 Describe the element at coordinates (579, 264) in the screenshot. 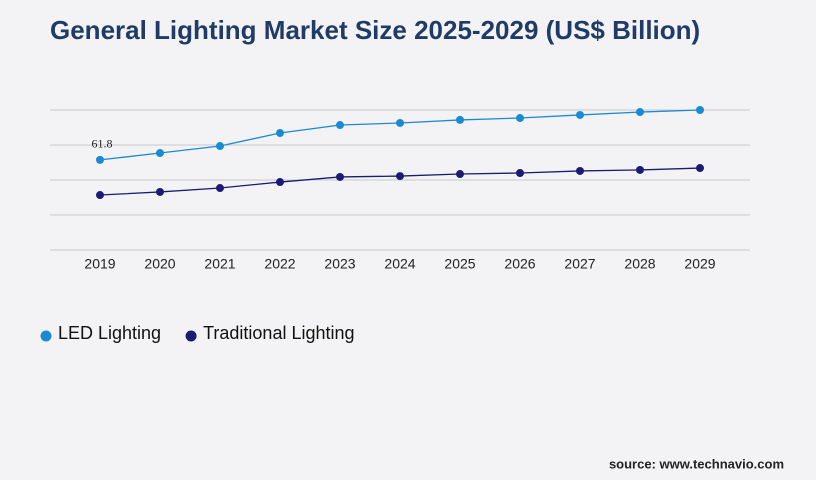

I see `x-tick-label: 2027` at that location.